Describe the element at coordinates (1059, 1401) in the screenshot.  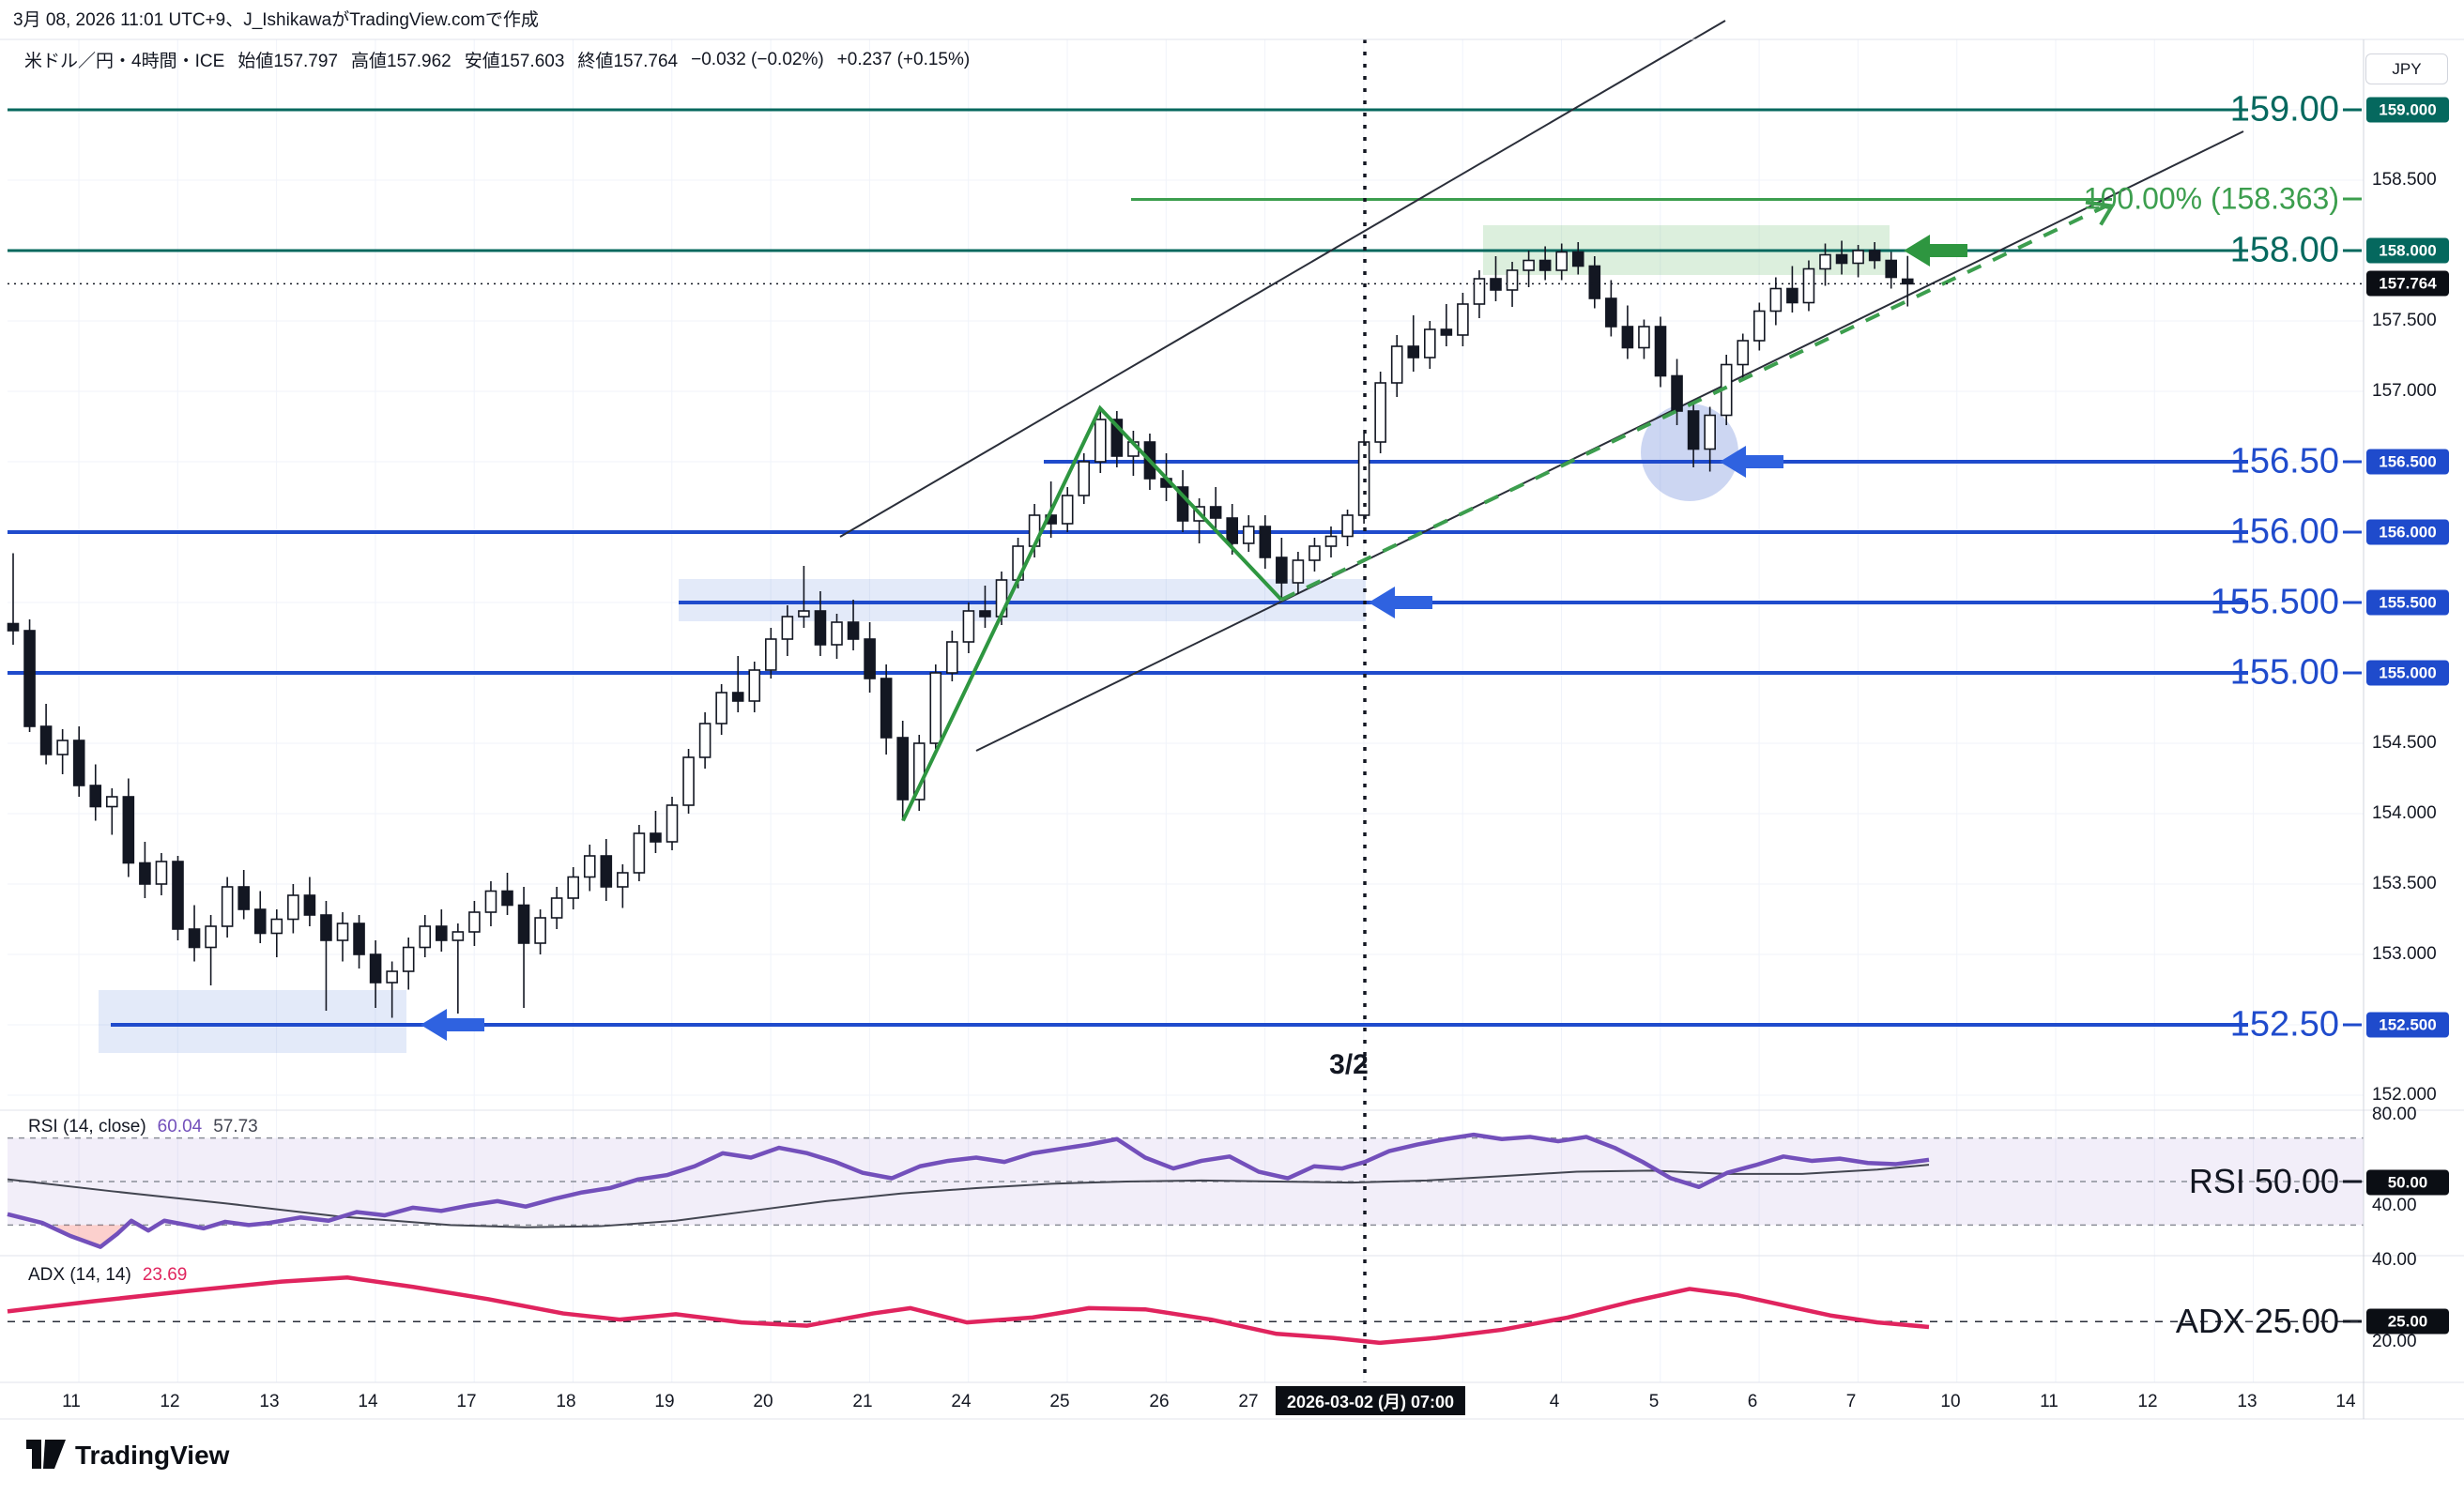
I see `time-axis-label: 25` at that location.